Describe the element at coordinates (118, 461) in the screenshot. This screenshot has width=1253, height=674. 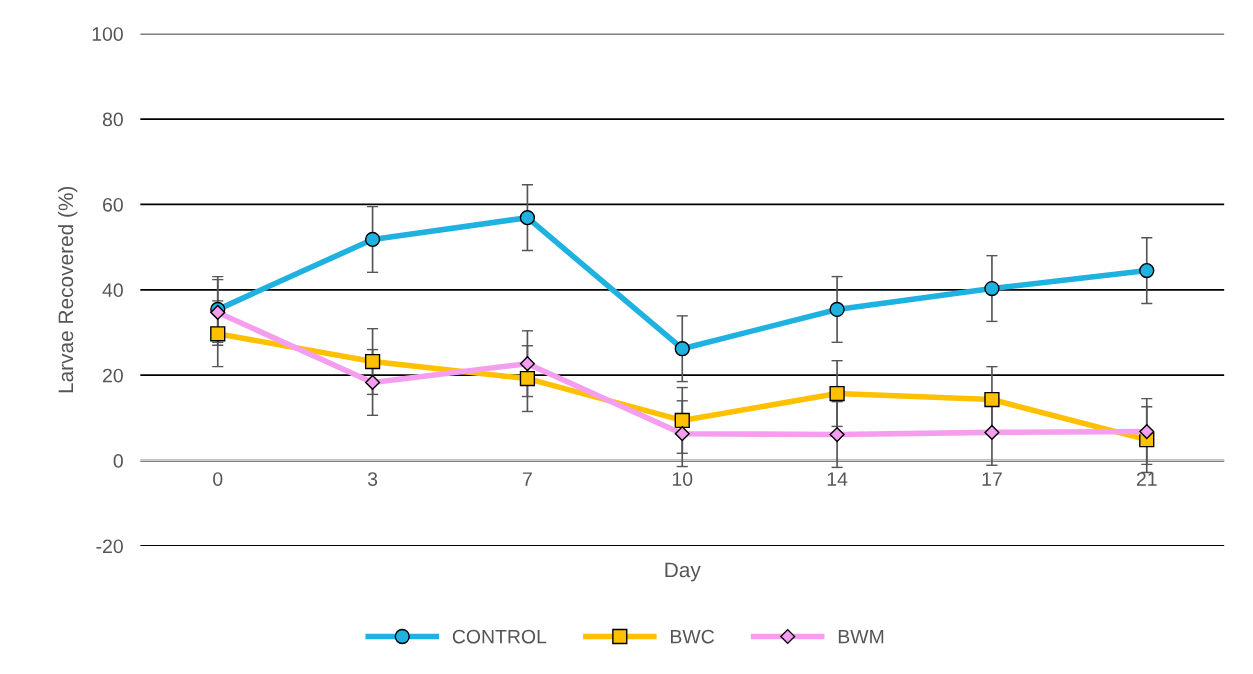
I see `y-tick-label: 0` at that location.